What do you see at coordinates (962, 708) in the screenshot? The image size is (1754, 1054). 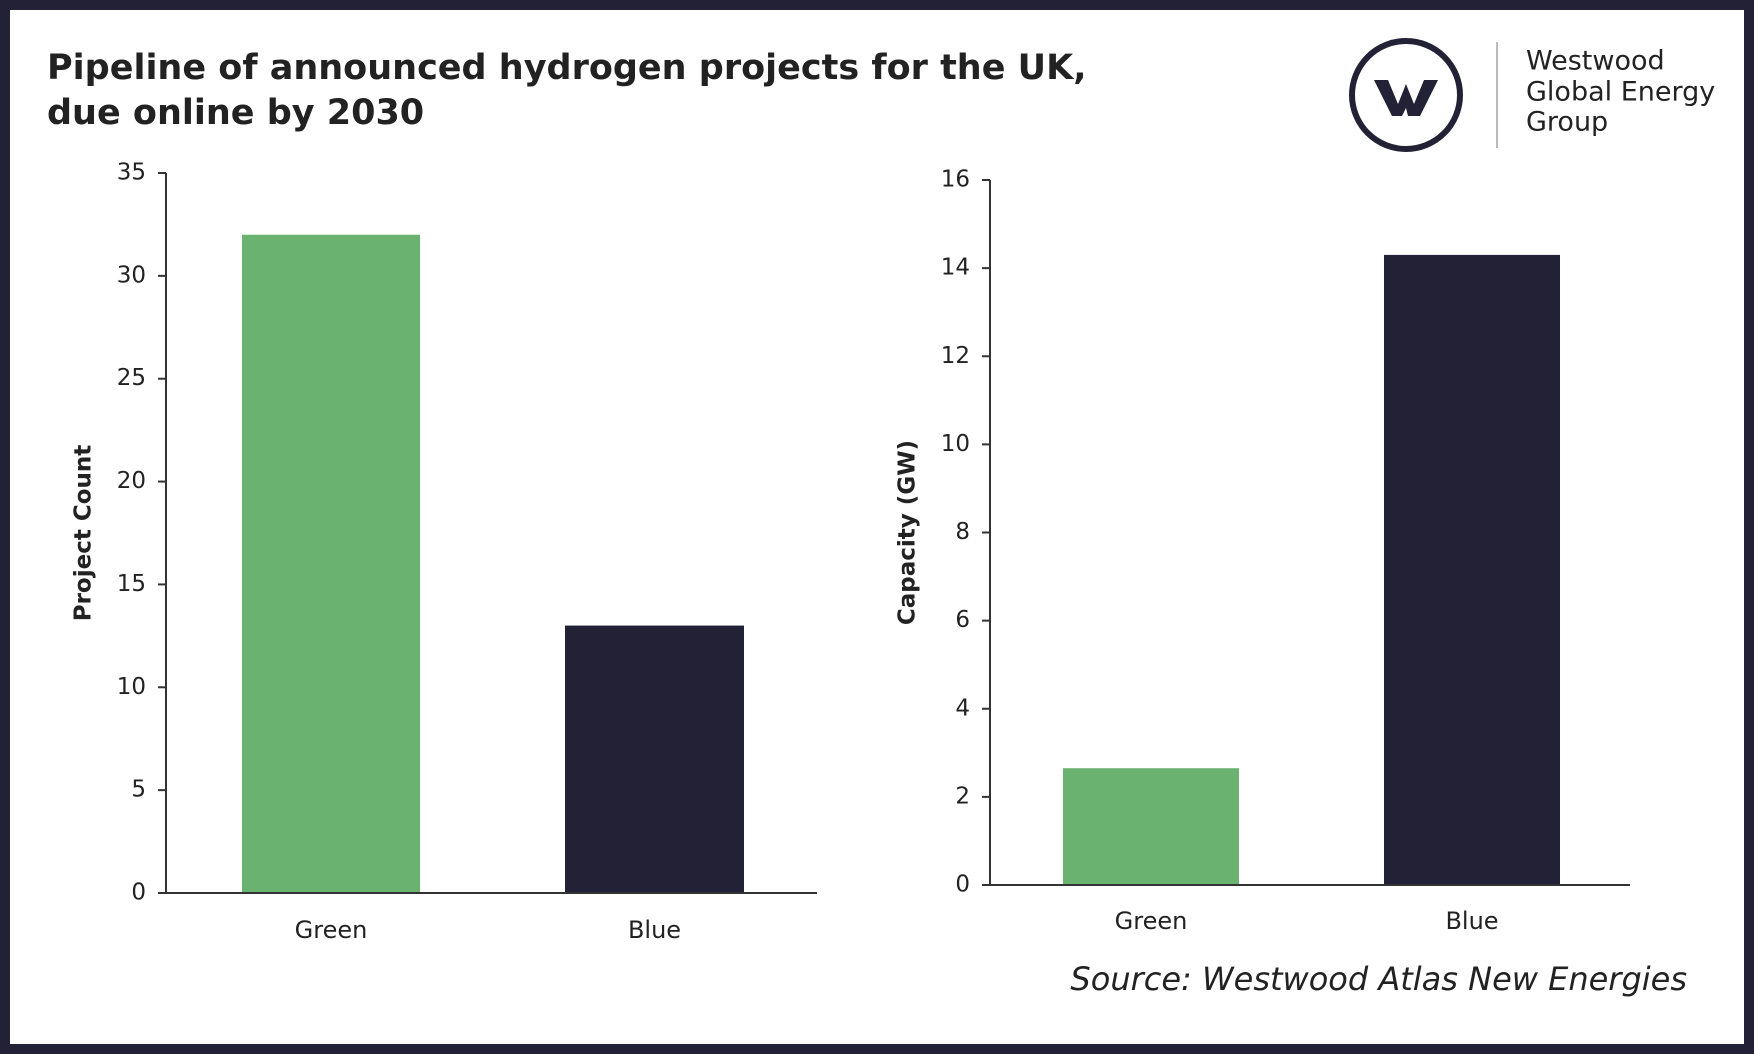 I see `y-tick-label: 4` at bounding box center [962, 708].